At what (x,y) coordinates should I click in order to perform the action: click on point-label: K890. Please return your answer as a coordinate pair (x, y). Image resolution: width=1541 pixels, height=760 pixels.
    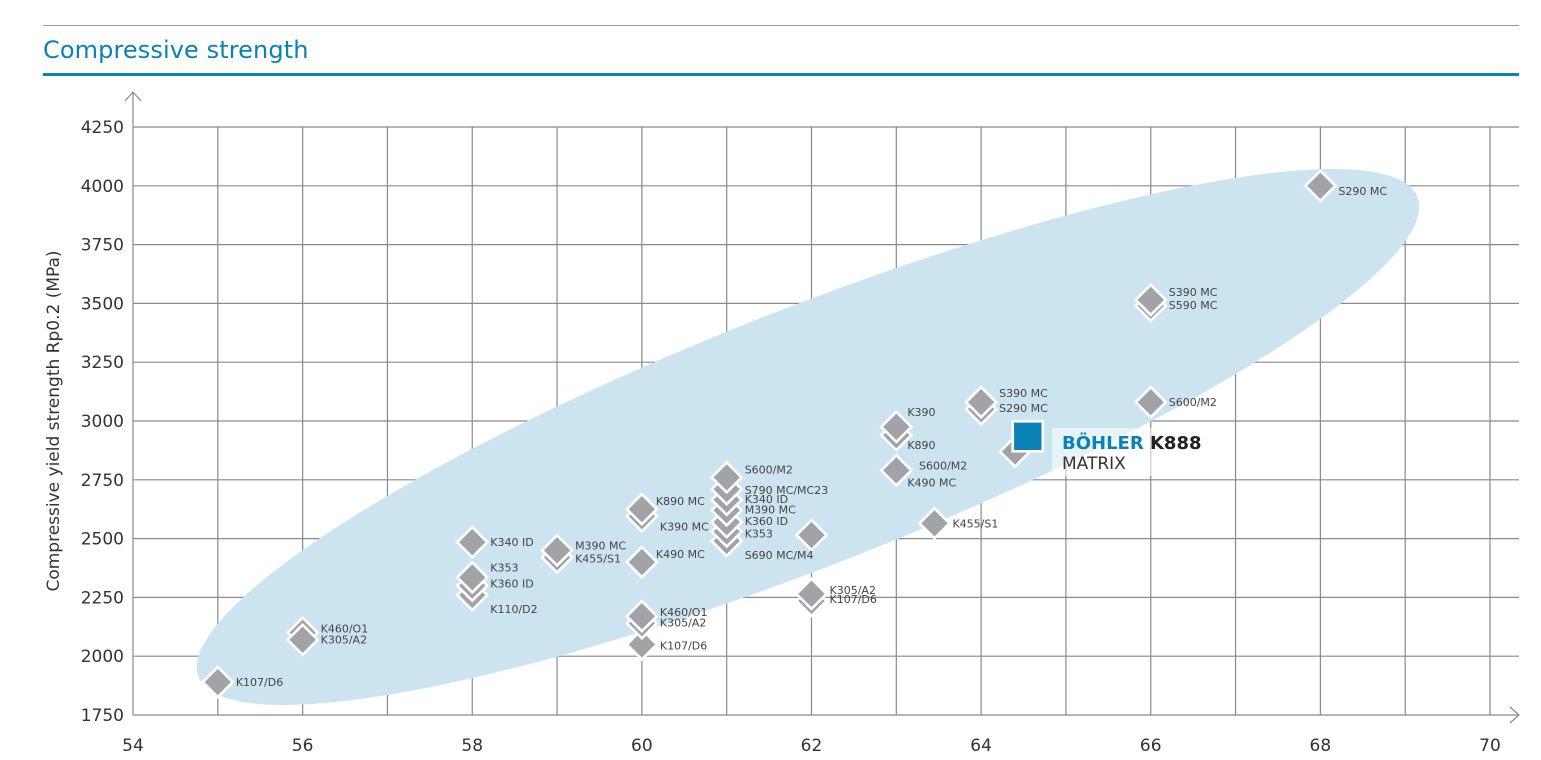
    Looking at the image, I should click on (921, 445).